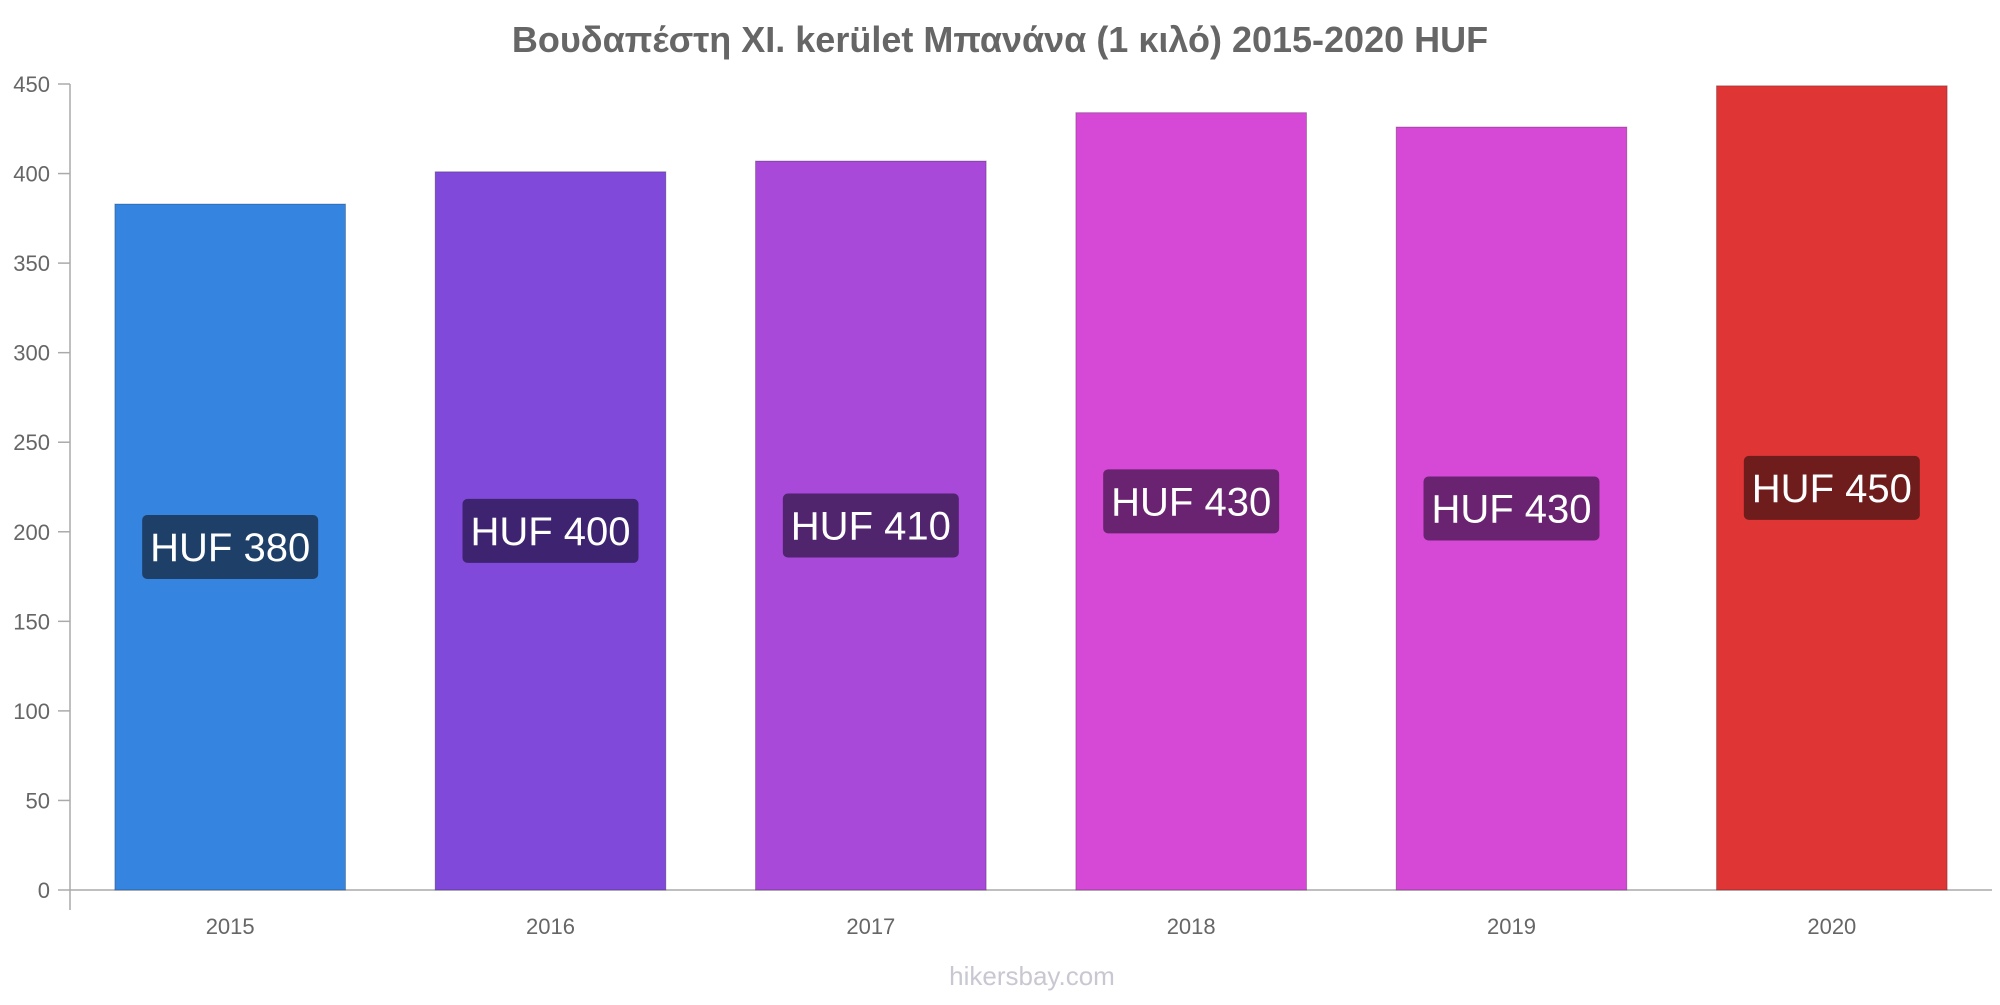  Describe the element at coordinates (31, 442) in the screenshot. I see `y-tick-label: 250` at that location.